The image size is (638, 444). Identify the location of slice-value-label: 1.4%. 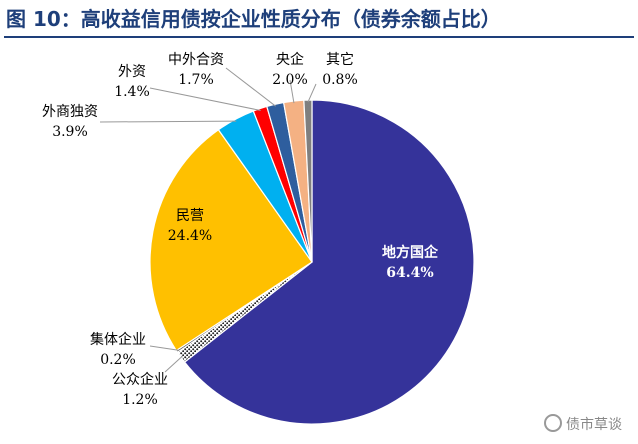
(132, 92).